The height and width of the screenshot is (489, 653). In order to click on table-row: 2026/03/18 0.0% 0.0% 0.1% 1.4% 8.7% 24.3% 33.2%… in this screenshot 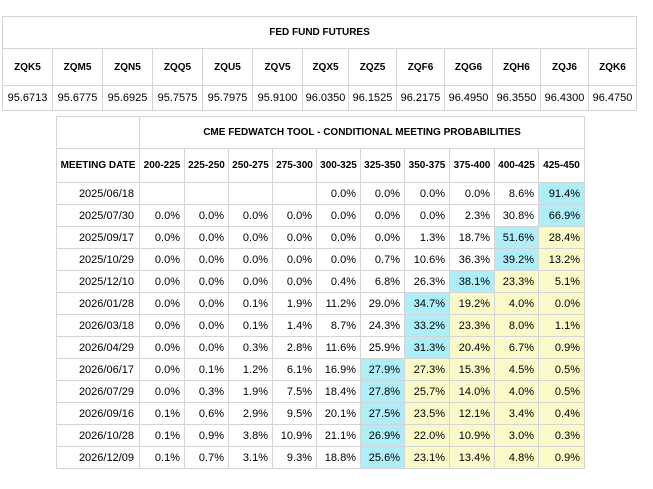, I will do `click(320, 325)`.